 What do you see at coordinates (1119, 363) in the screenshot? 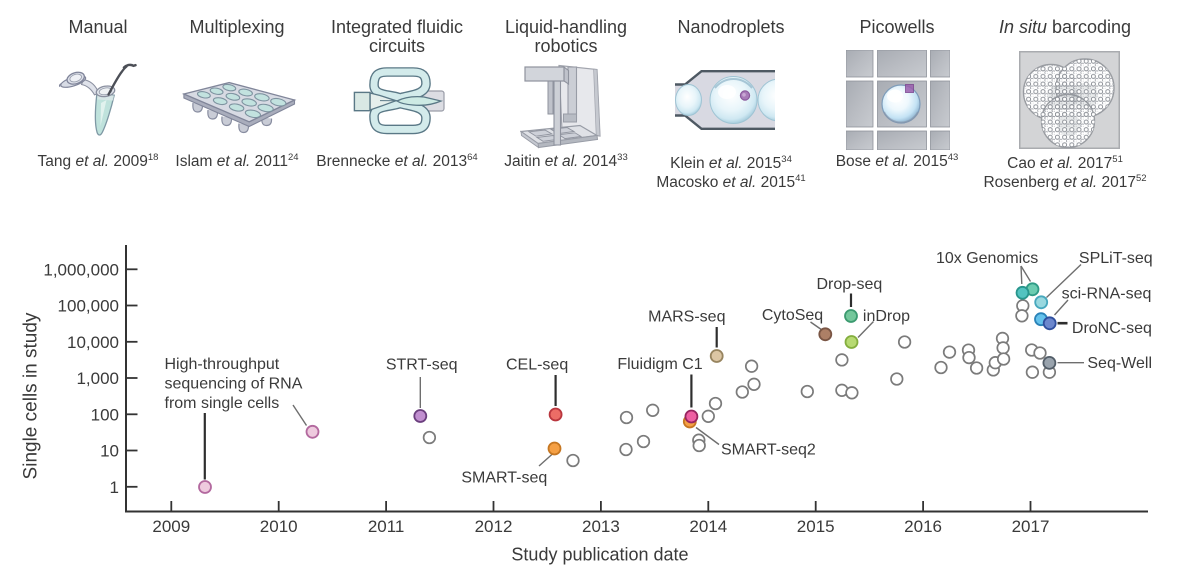
I see `svg-text: Seq-Well` at bounding box center [1119, 363].